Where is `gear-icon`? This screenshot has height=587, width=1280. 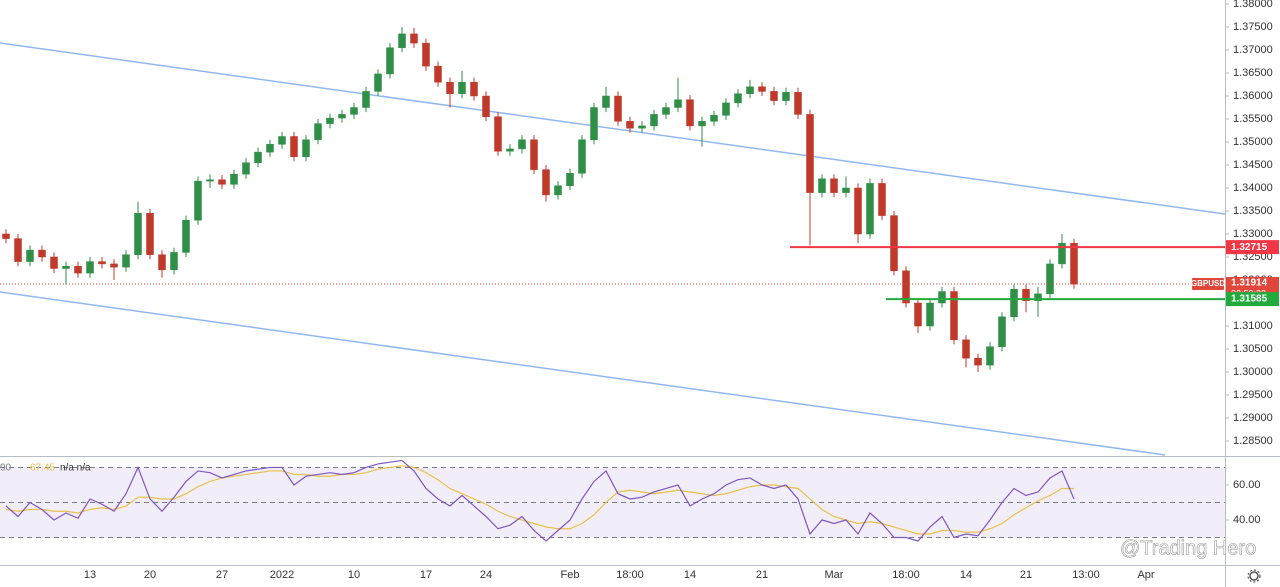 gear-icon is located at coordinates (1254, 576).